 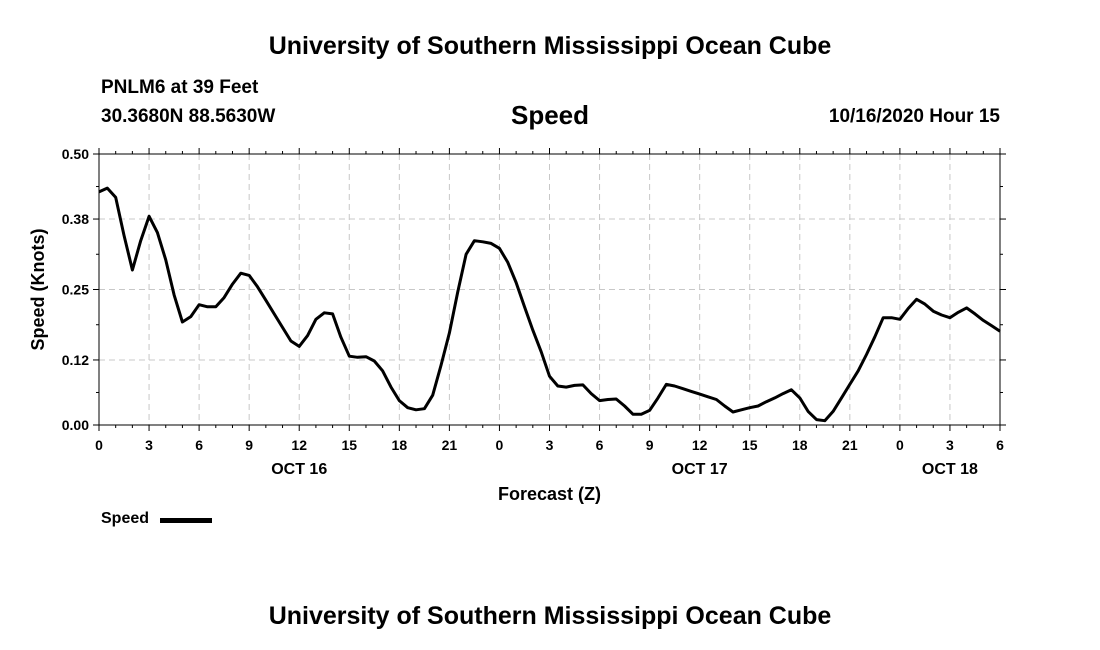 What do you see at coordinates (75, 219) in the screenshot?
I see `y-tick-label: 0.38` at bounding box center [75, 219].